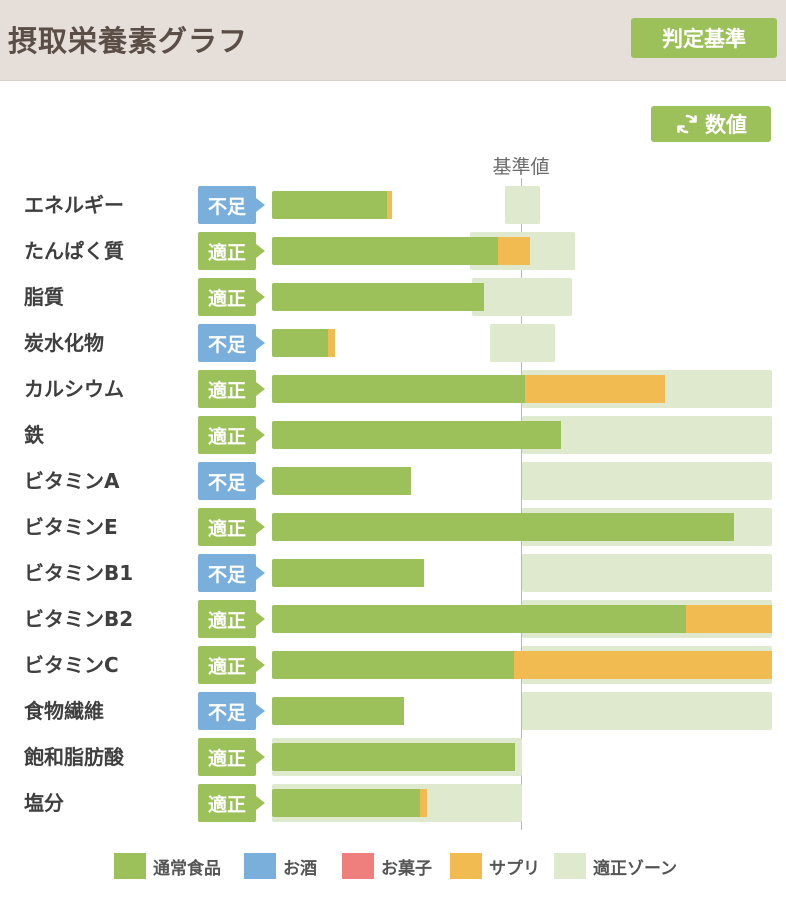  What do you see at coordinates (187, 868) in the screenshot?
I see `legend-label: 通常食品` at bounding box center [187, 868].